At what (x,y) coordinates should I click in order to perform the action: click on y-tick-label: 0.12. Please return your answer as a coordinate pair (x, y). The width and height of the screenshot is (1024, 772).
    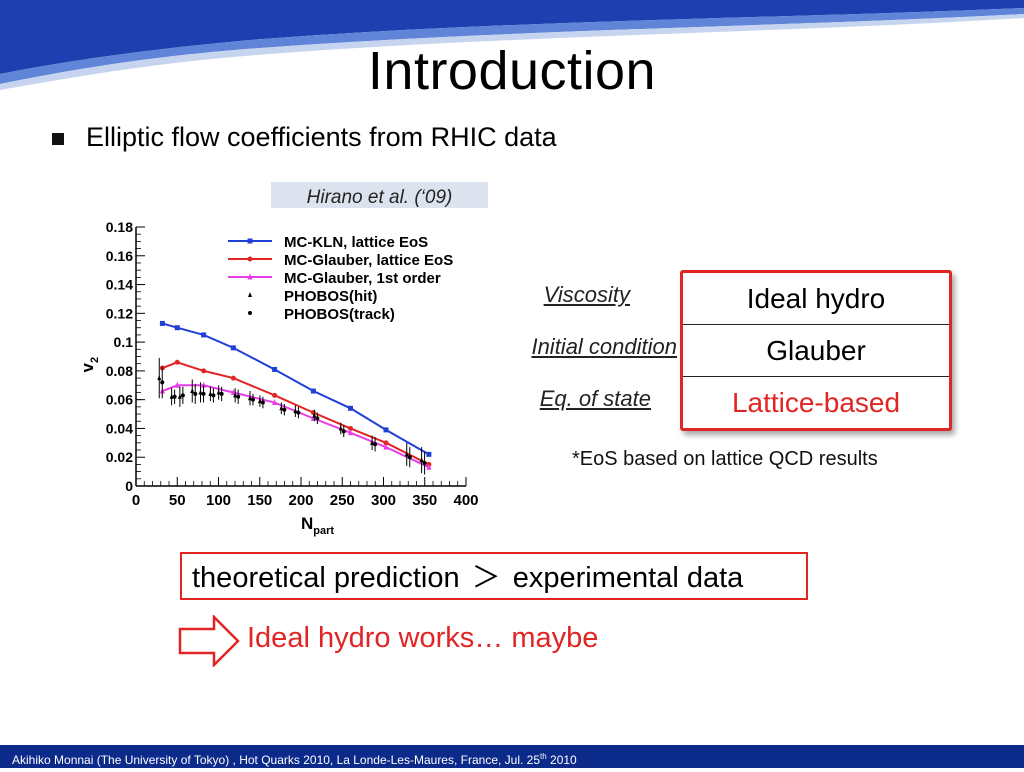
    Looking at the image, I should click on (119, 313).